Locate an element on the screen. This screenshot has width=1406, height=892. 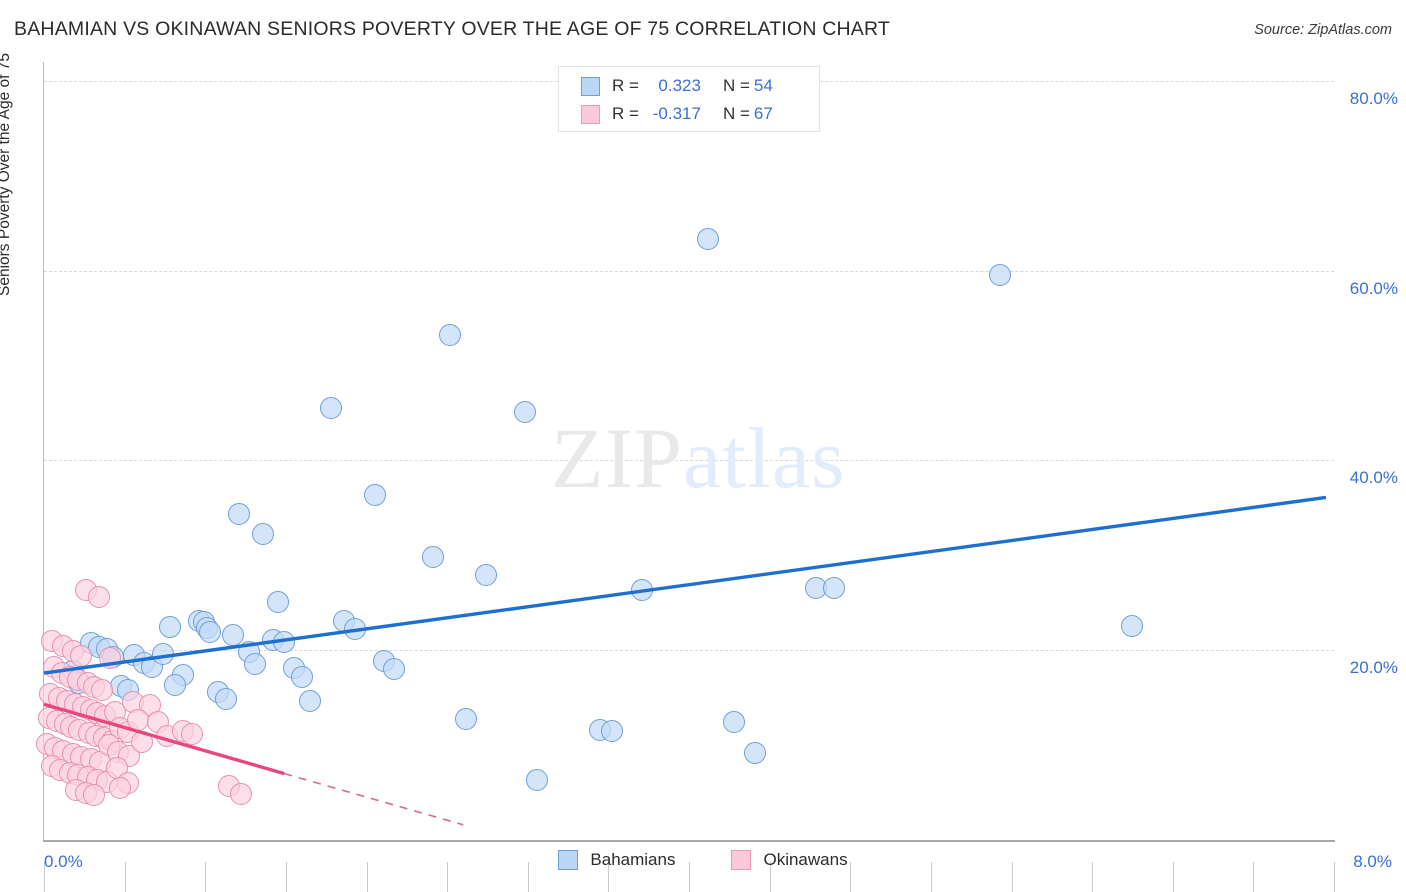
legend-label-bahamians: Bahamians is located at coordinates (633, 859).